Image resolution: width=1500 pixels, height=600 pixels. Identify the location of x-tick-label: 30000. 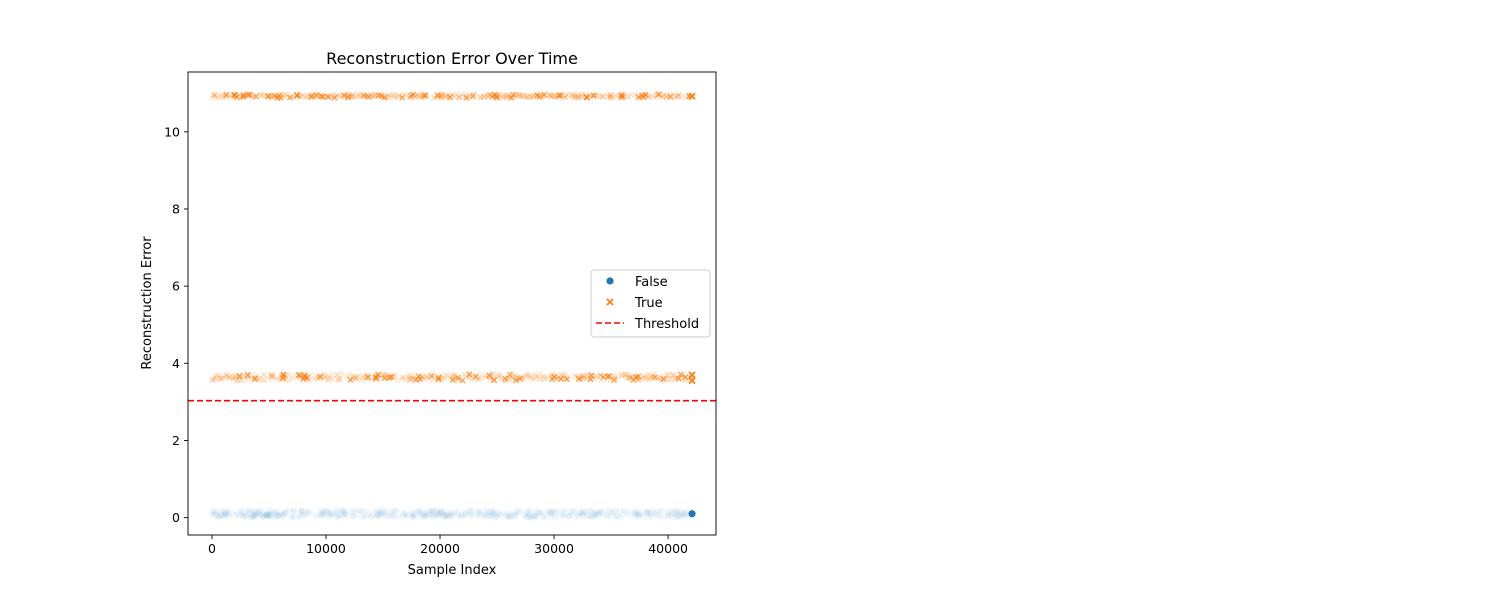
(554, 548).